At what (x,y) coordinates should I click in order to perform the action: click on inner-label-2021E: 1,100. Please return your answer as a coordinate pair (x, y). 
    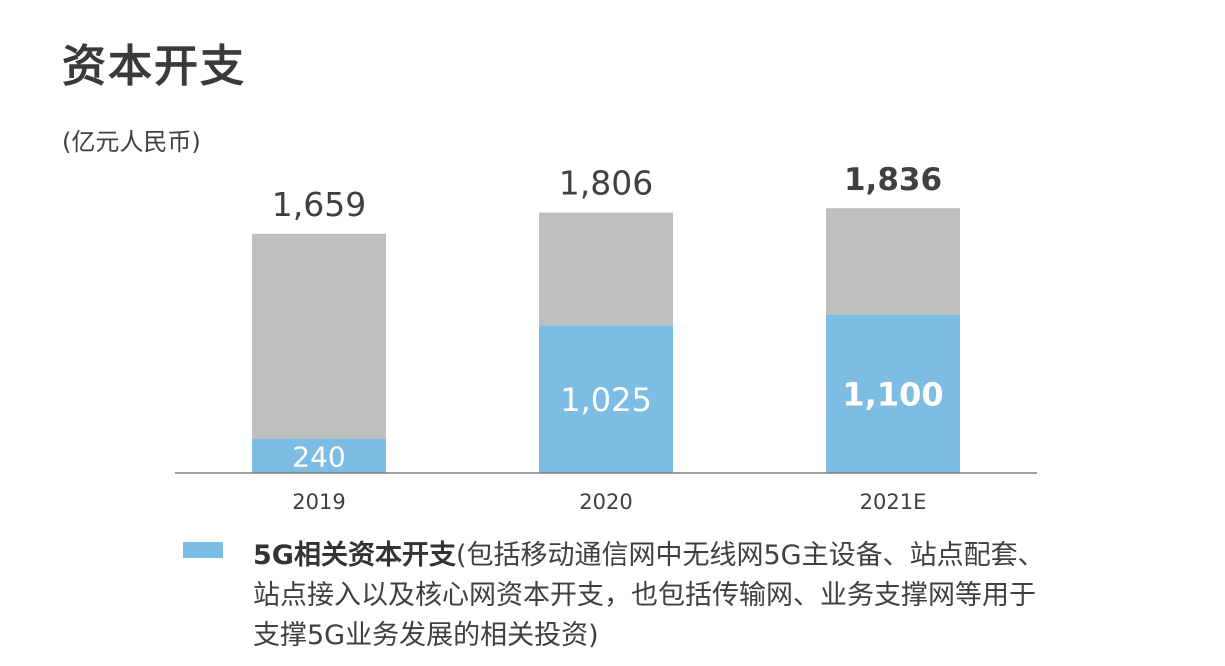
    Looking at the image, I should click on (892, 395).